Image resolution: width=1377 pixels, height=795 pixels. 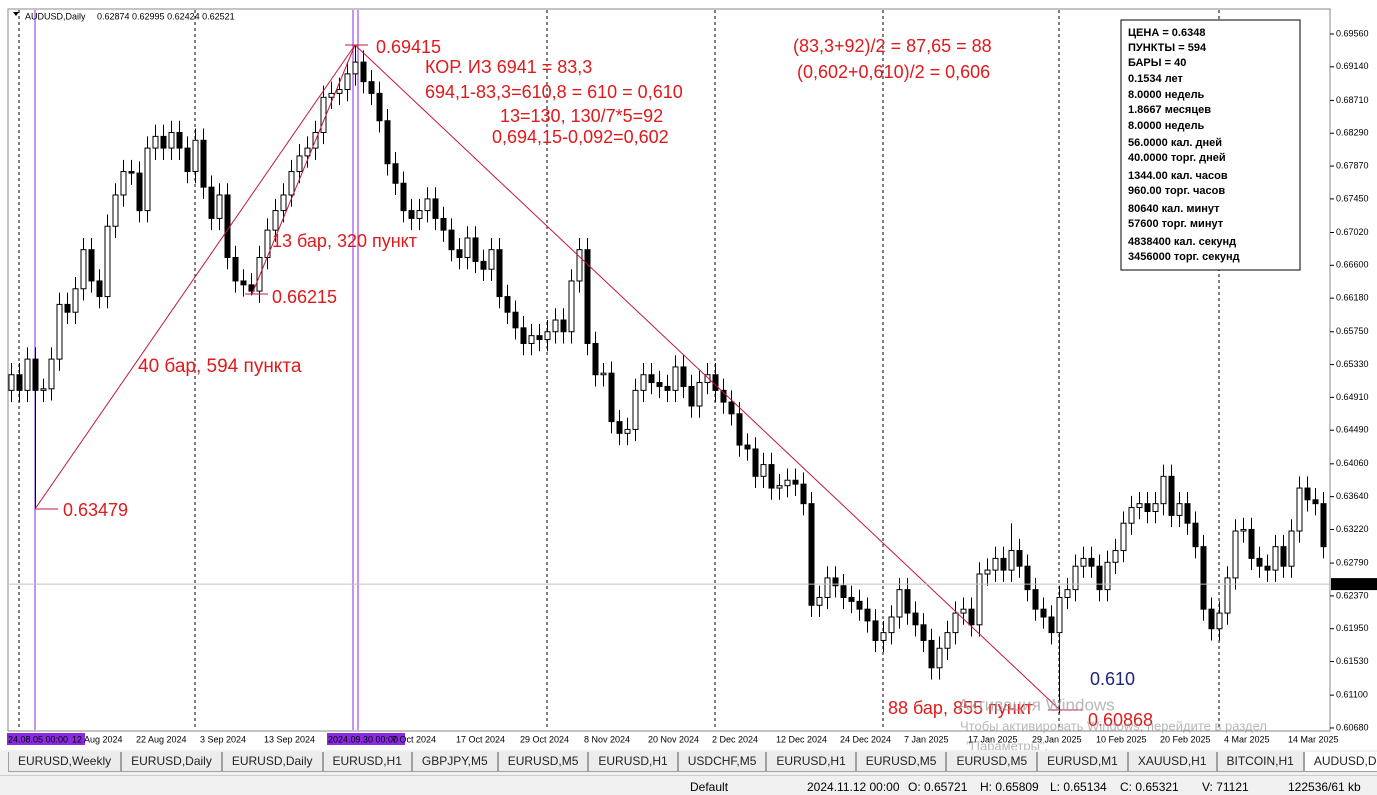 I want to click on annotation: 0.610, so click(x=1112, y=679).